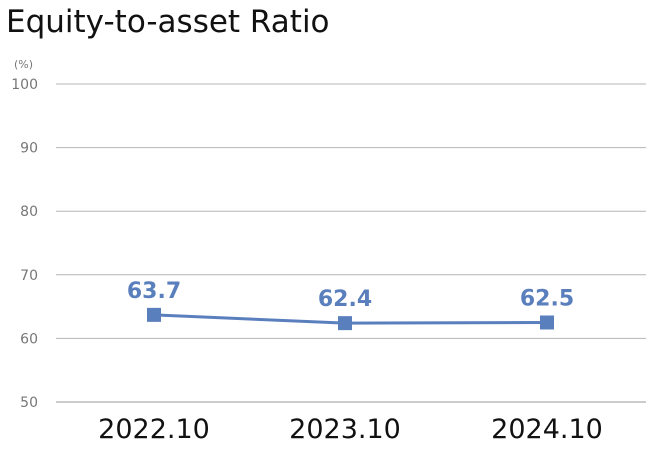 The image size is (654, 466). Describe the element at coordinates (29, 339) in the screenshot. I see `y-tick-label: 60` at that location.